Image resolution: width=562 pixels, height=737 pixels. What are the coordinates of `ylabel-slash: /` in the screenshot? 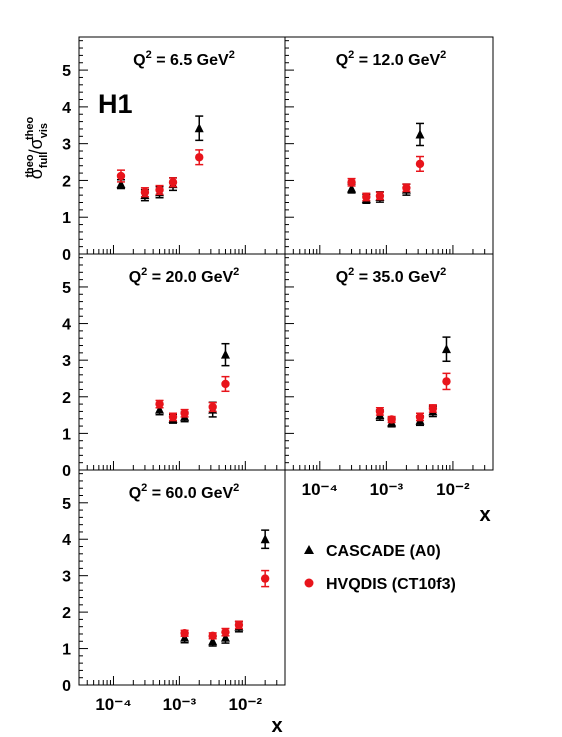 It's located at (36, 151).